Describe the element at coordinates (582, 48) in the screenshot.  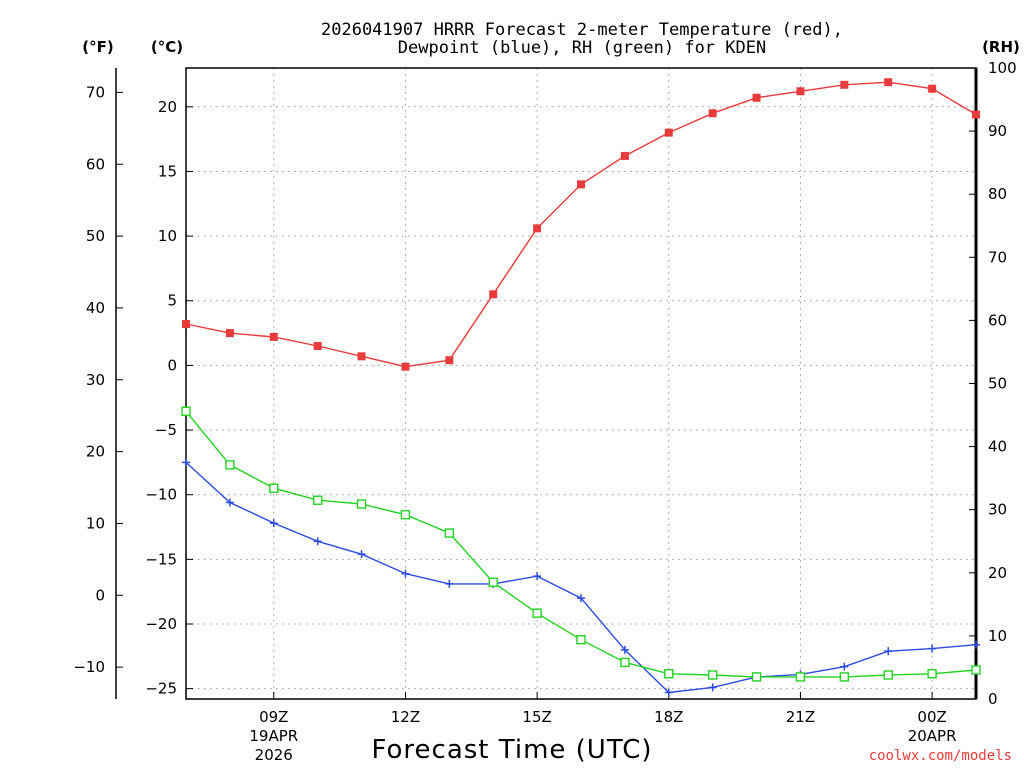
I see `chart-title-line2: Dewpoint (blue), RH (green) for KDEN` at that location.